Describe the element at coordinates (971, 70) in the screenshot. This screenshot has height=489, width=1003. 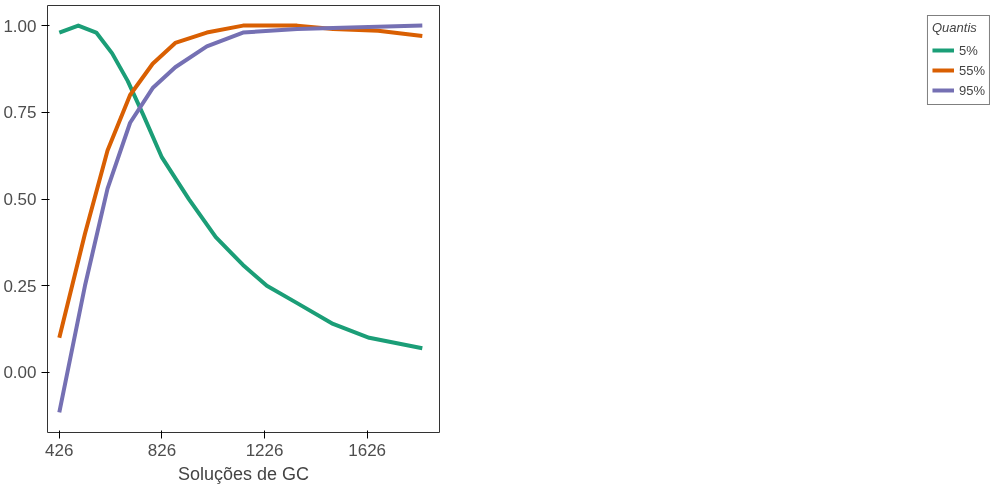
I see `legend-label: 55%` at that location.